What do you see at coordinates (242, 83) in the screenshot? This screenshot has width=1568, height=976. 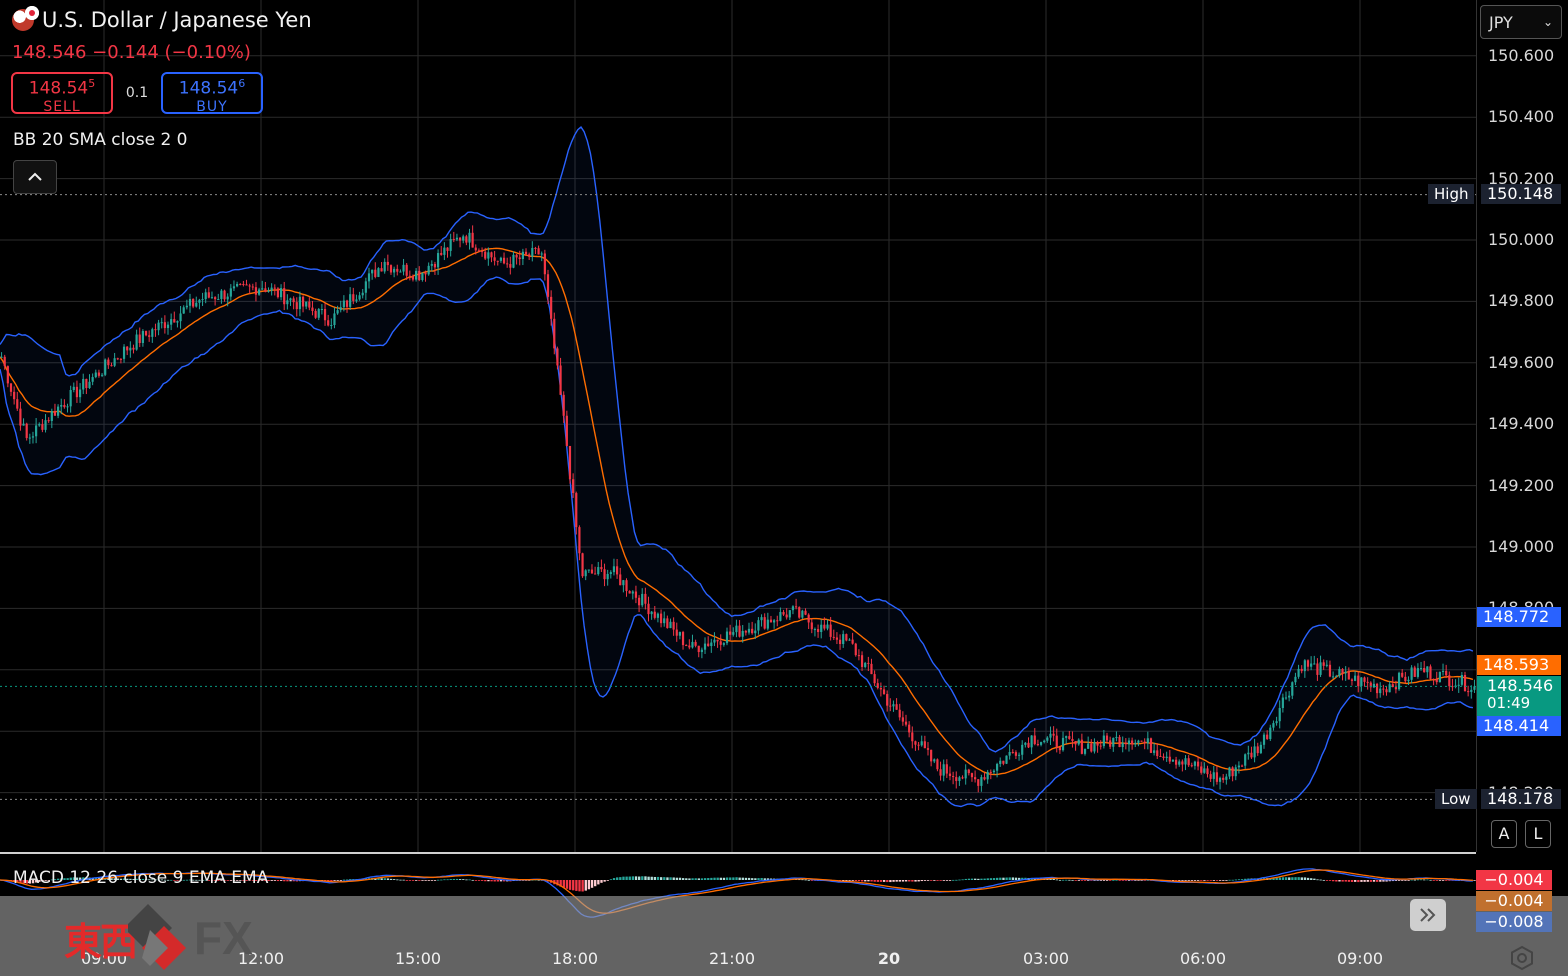 I see `buy-price-pip: 6` at bounding box center [242, 83].